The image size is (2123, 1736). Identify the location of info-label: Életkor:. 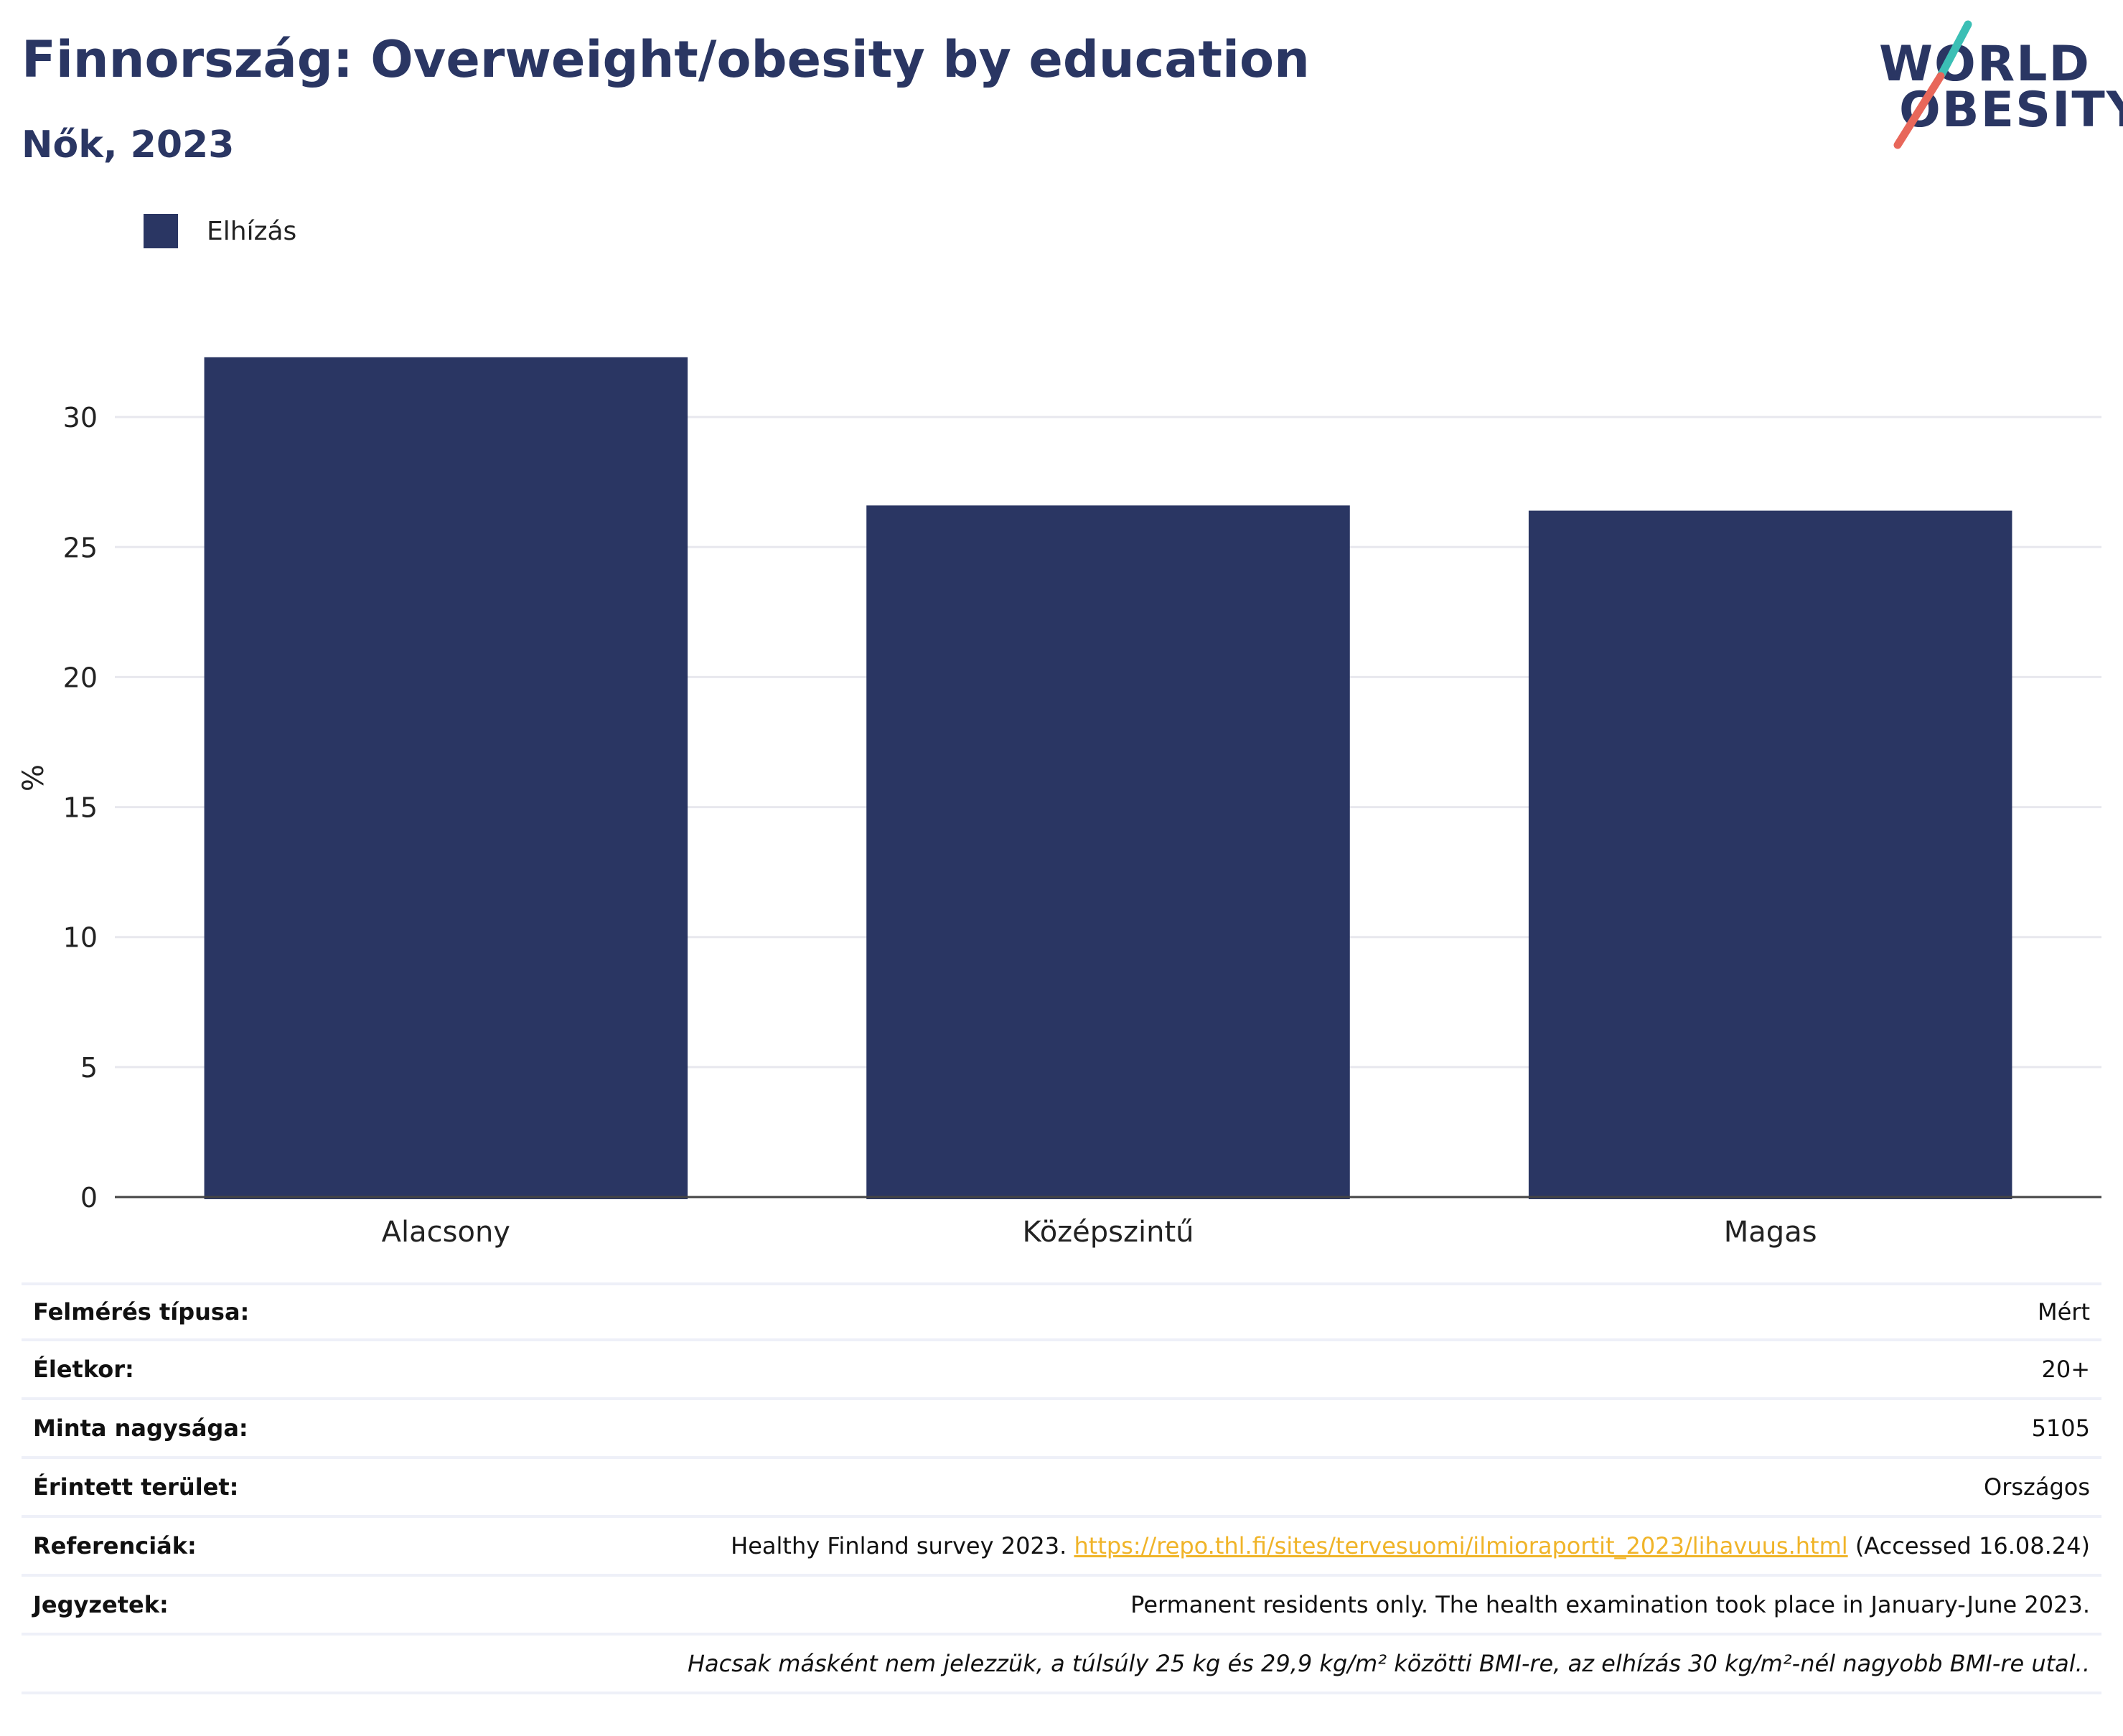
(83, 1369).